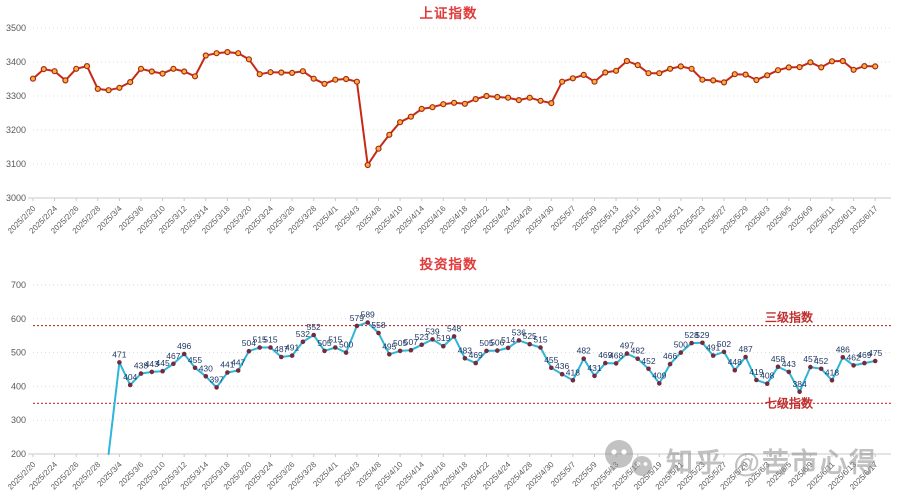 This screenshot has width=897, height=500. What do you see at coordinates (227, 365) in the screenshot?
I see `data-point-label: 441` at bounding box center [227, 365].